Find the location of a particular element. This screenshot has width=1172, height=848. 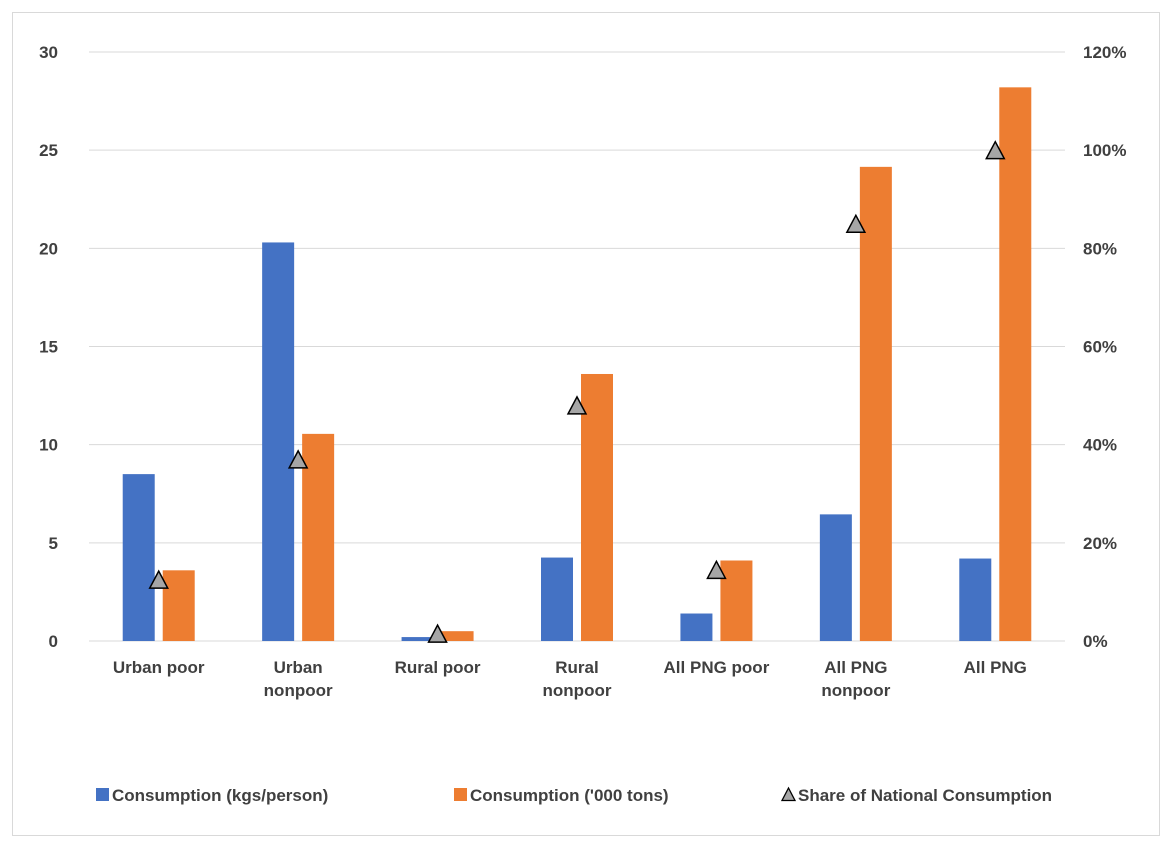

legend-item: Consumption ('000 tons) is located at coordinates (561, 795).